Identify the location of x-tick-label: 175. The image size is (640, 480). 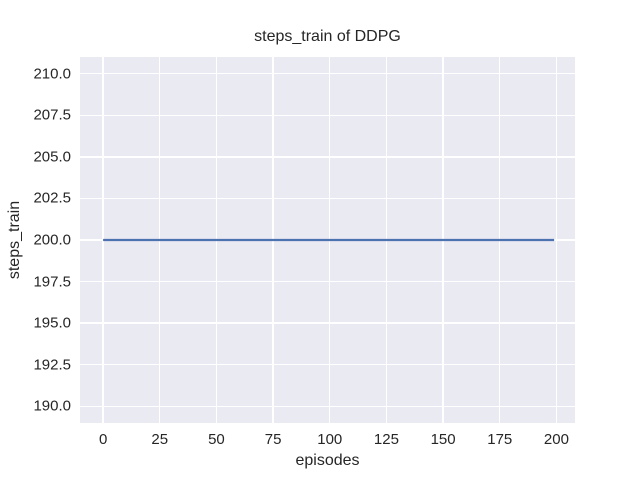
(500, 439).